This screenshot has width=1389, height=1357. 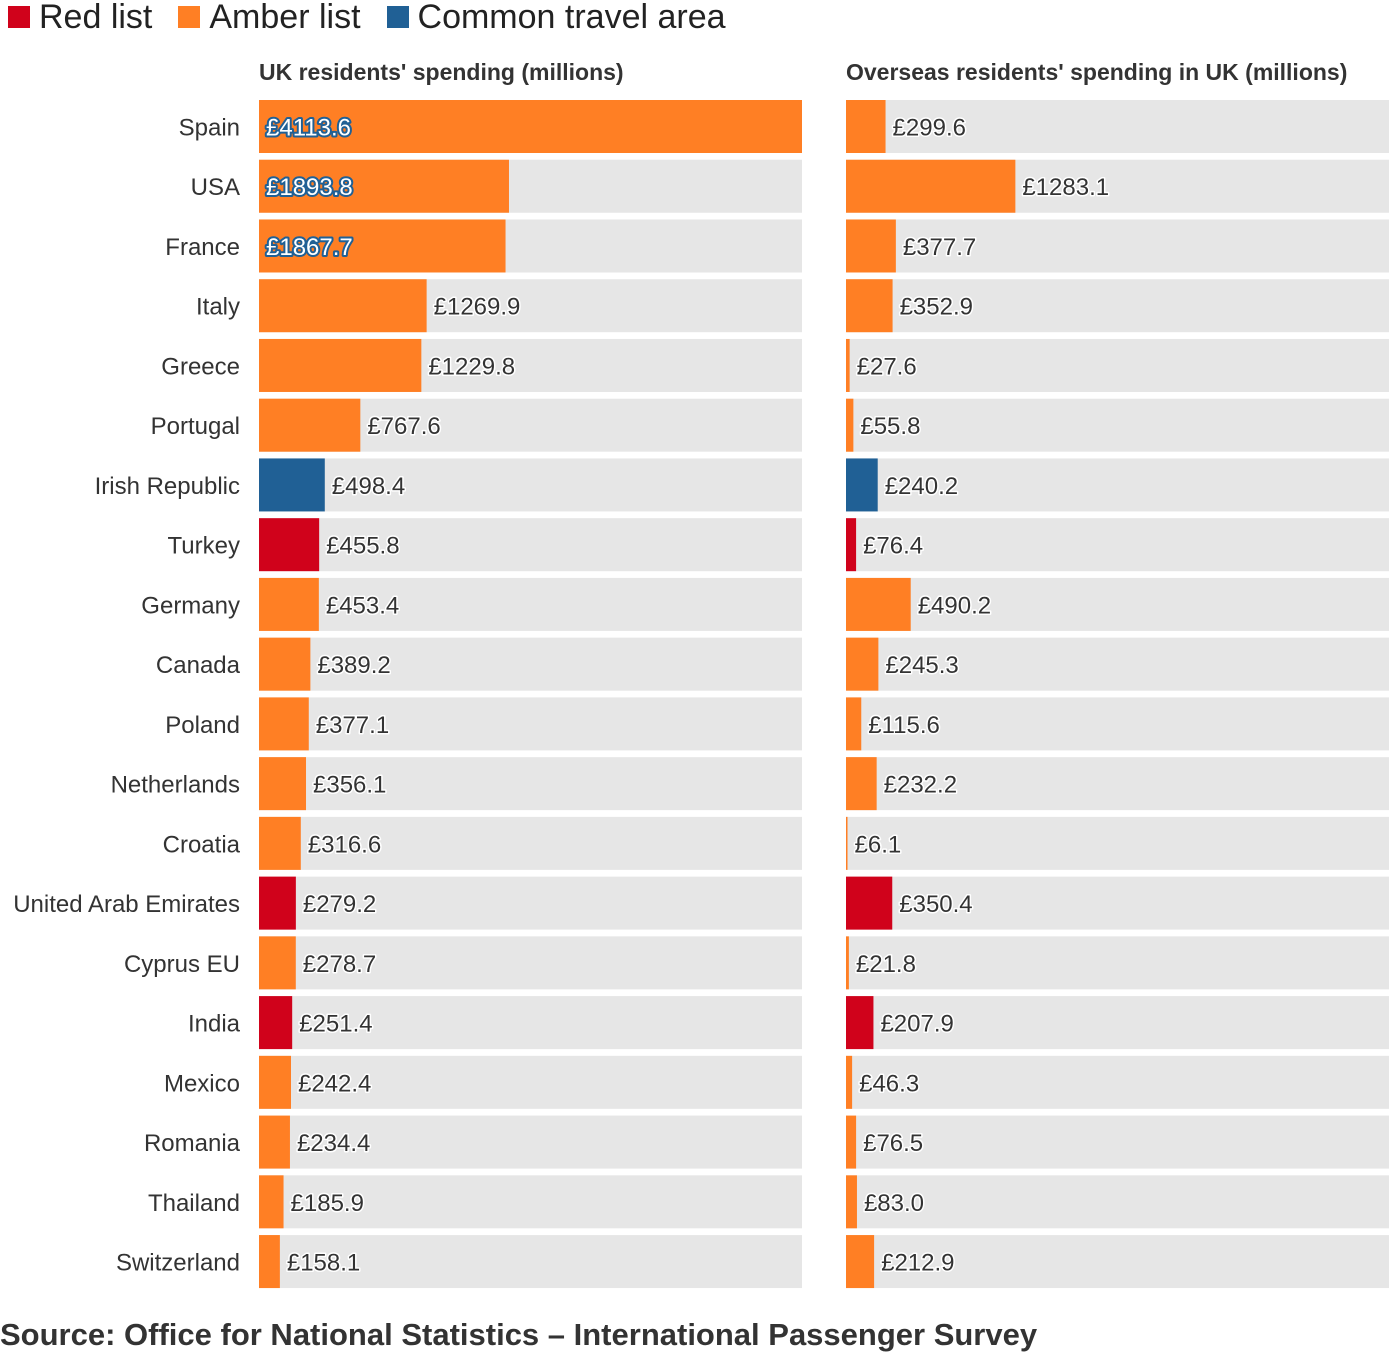 I want to click on data-label: £767.6, so click(x=403, y=426).